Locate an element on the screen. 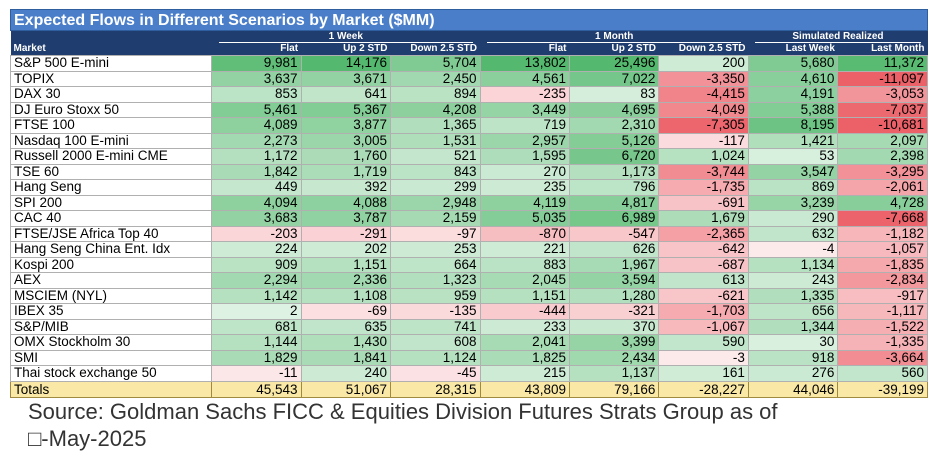  value-cell: 25,496 is located at coordinates (614, 63).